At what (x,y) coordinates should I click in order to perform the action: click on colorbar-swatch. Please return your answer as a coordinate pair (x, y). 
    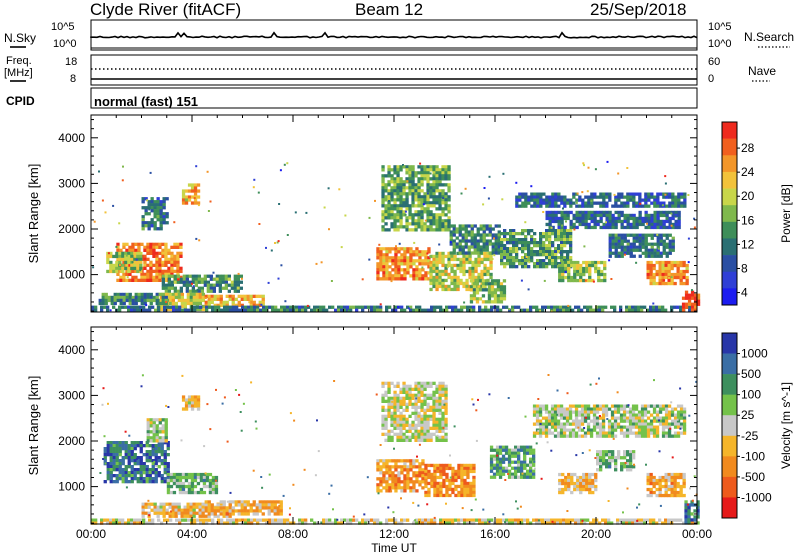
    Looking at the image, I should click on (729, 247).